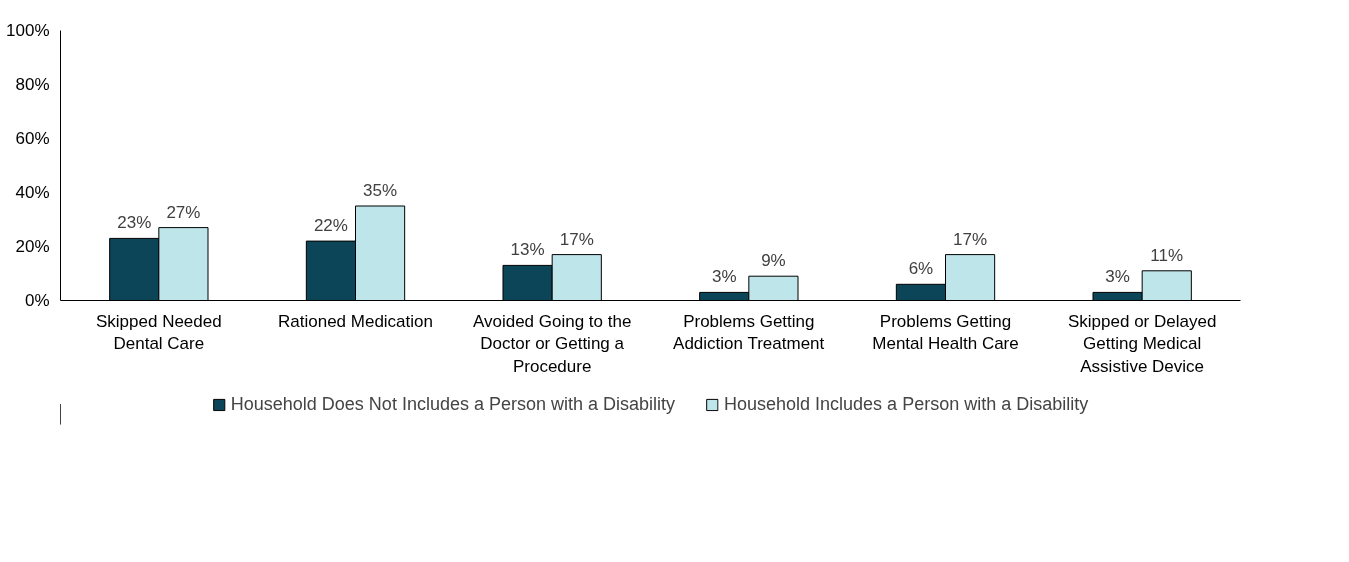 This screenshot has height=562, width=1349. What do you see at coordinates (37, 300) in the screenshot?
I see `y-tick-label: 0%` at bounding box center [37, 300].